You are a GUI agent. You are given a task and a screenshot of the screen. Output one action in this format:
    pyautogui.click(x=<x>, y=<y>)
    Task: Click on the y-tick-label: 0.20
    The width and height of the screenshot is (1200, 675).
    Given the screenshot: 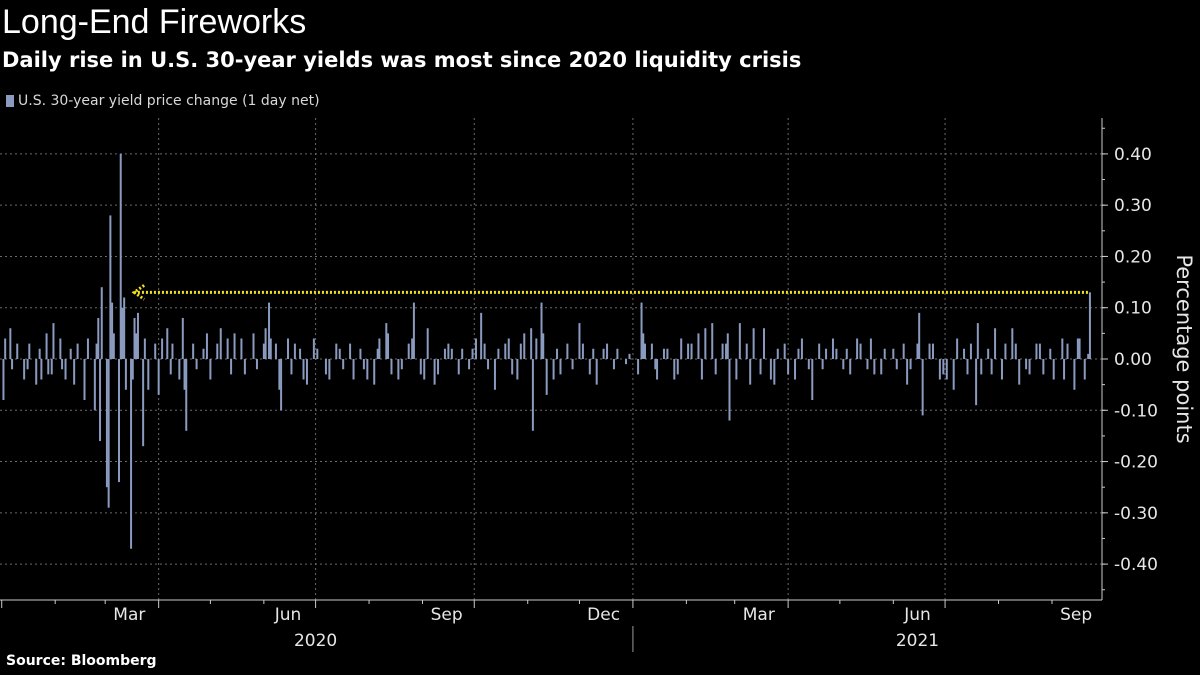 What is the action you would take?
    pyautogui.click(x=1133, y=257)
    